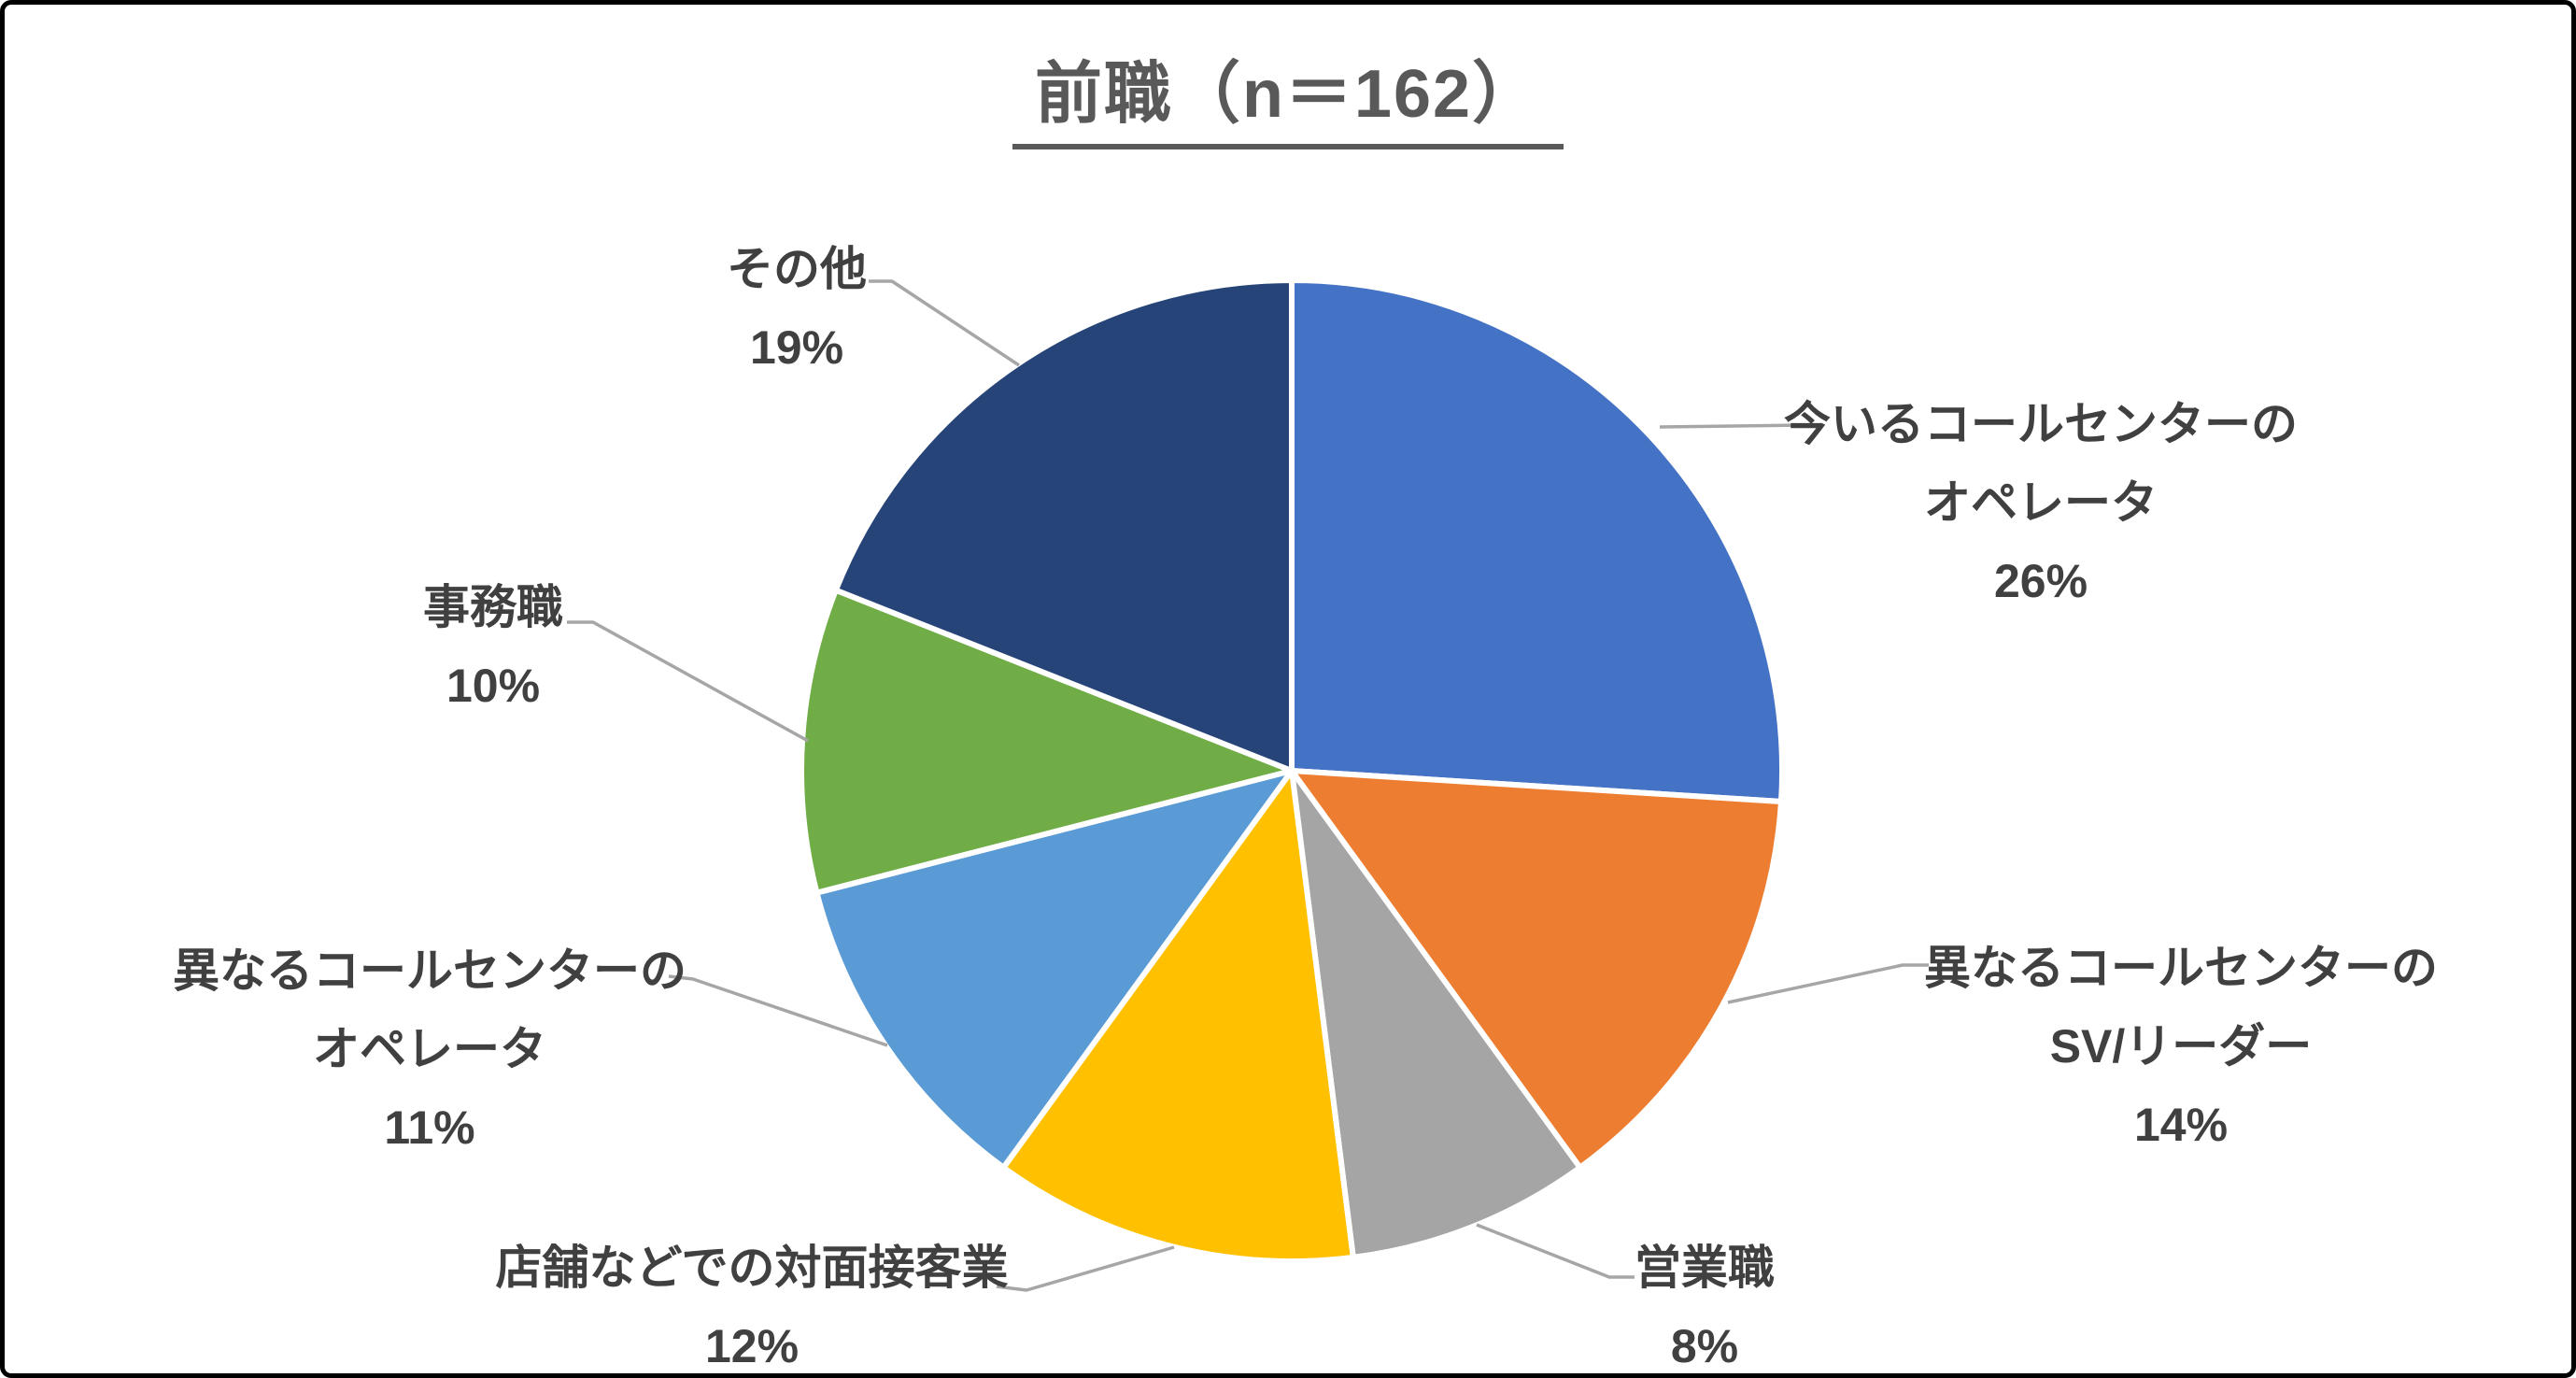  I want to click on leader-line-retail-customer-service, so click(1085, 1268).